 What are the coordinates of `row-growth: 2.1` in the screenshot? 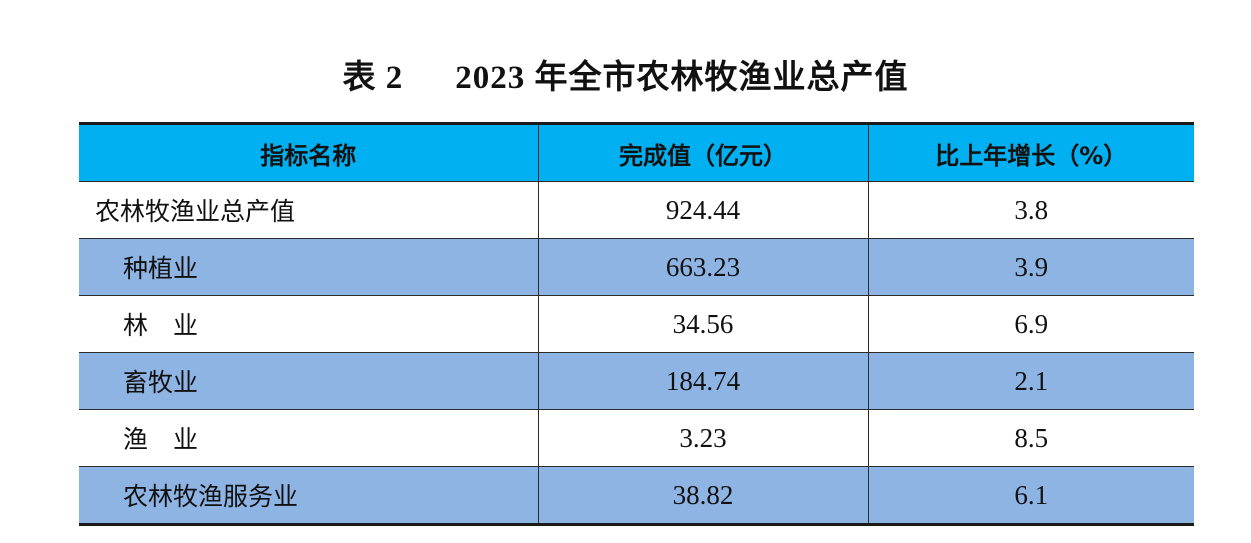 It's located at (1030, 381).